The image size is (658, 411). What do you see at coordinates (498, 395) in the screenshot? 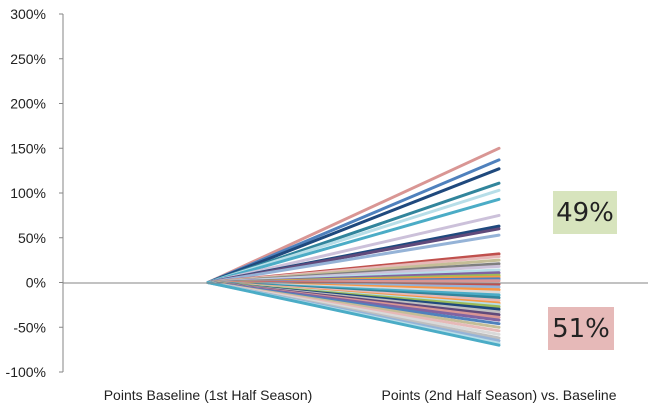
I see `category-label-second-half: Points (2nd Half Season) vs. Baseline` at bounding box center [498, 395].